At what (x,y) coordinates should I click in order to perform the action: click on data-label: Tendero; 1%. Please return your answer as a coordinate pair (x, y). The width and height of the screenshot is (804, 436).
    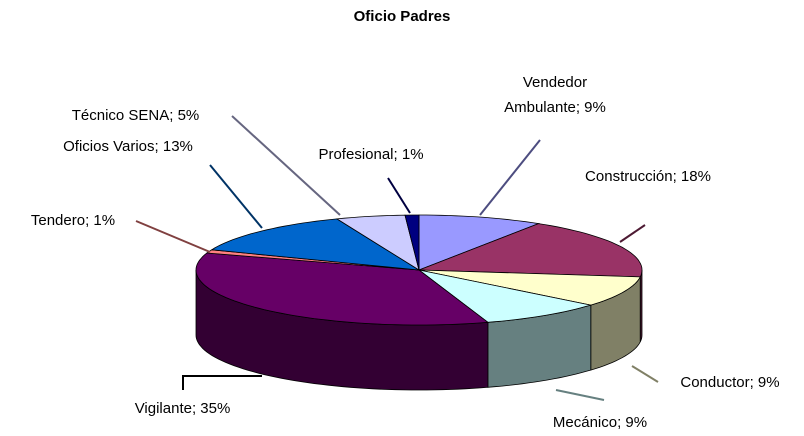
    Looking at the image, I should click on (73, 220).